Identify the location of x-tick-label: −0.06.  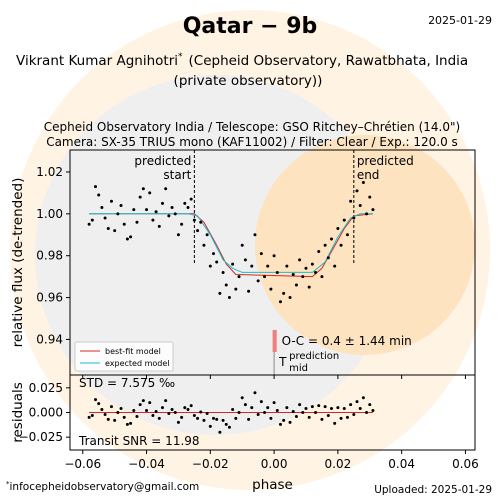
(82, 464).